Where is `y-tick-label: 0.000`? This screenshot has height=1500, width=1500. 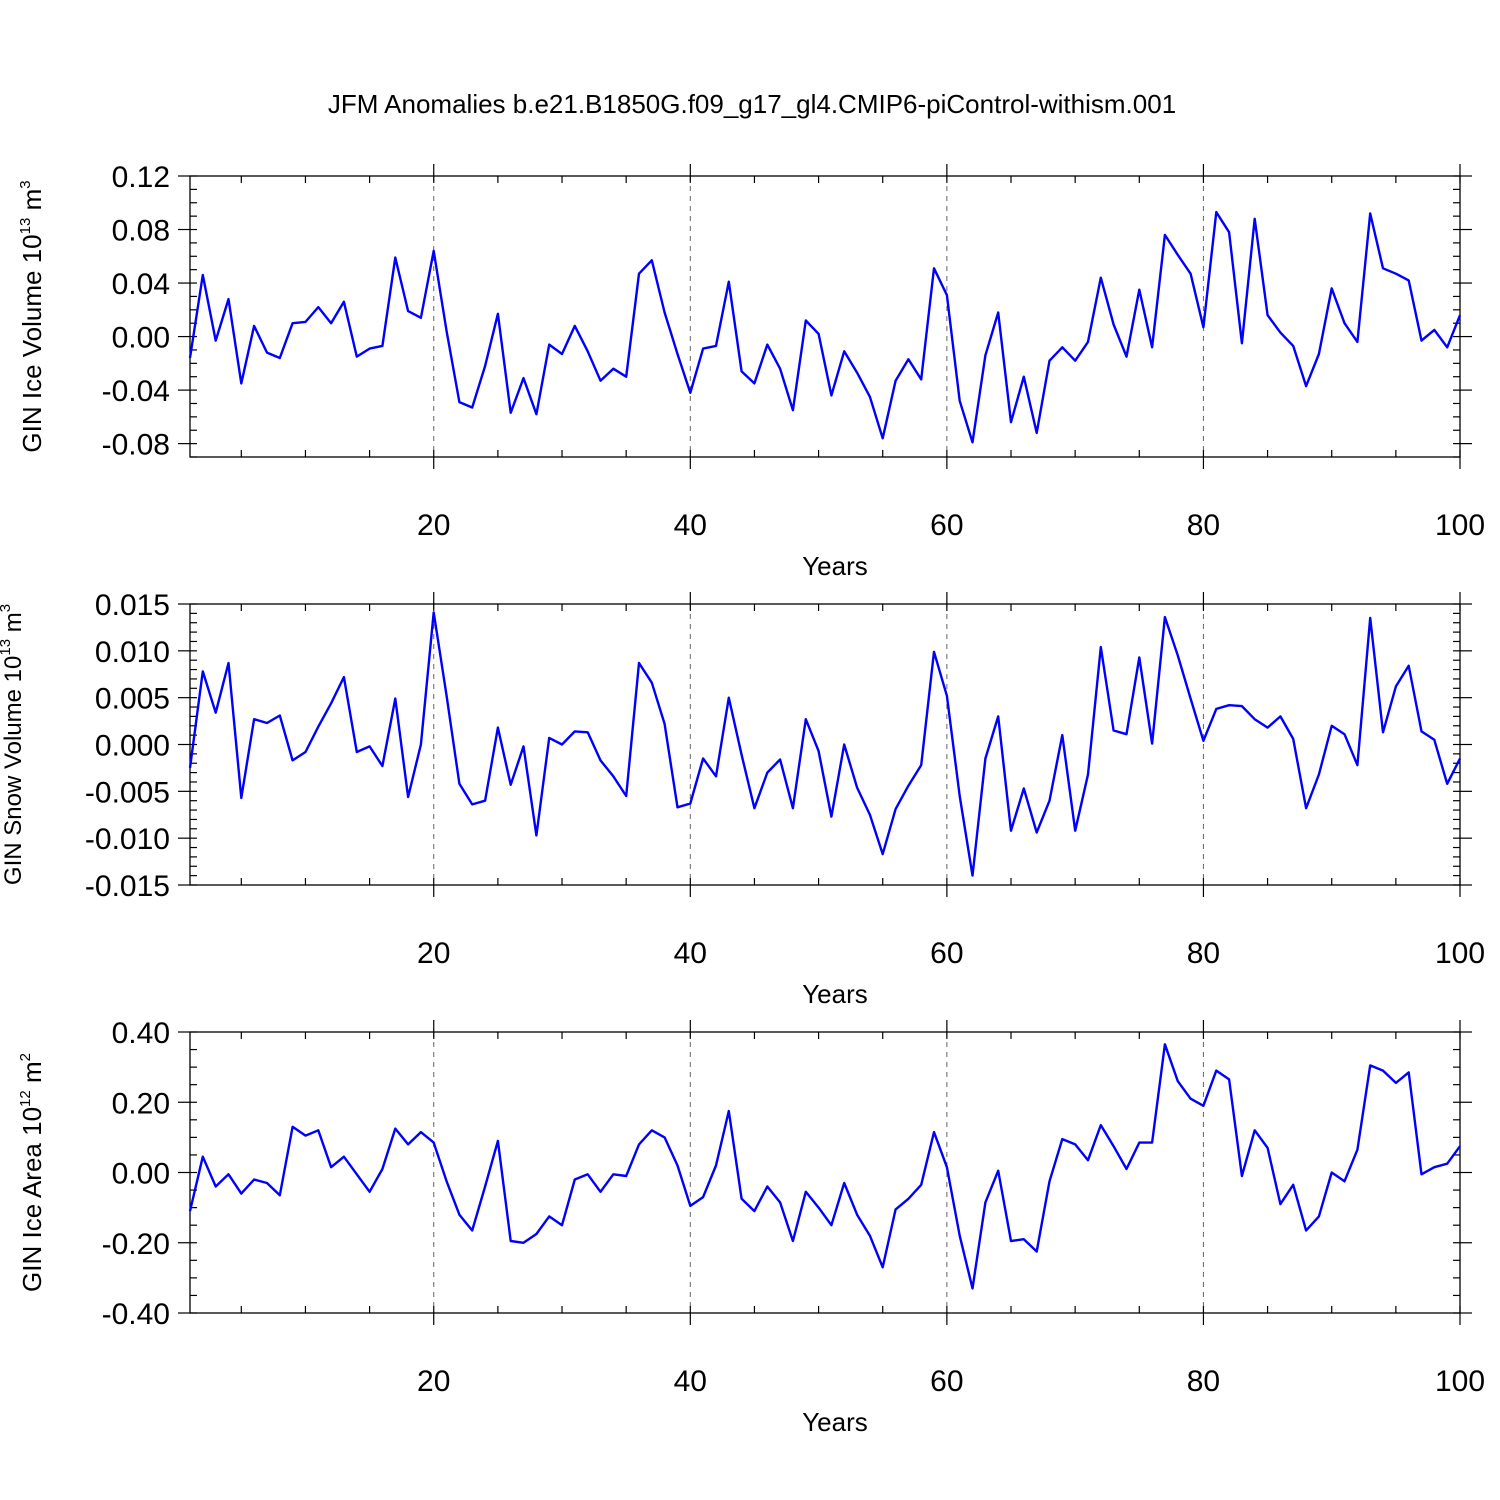
y-tick-label: 0.000 is located at coordinates (132, 746).